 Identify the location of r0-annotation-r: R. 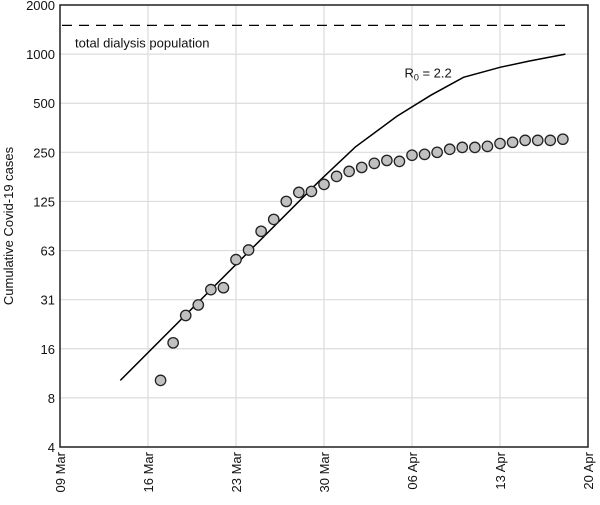
(408, 72).